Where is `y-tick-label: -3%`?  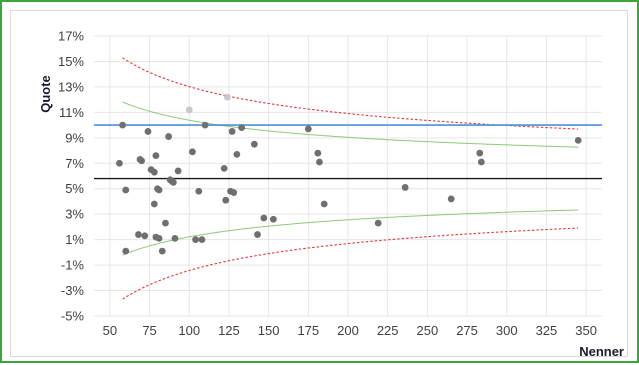 y-tick-label: -3% is located at coordinates (73, 290).